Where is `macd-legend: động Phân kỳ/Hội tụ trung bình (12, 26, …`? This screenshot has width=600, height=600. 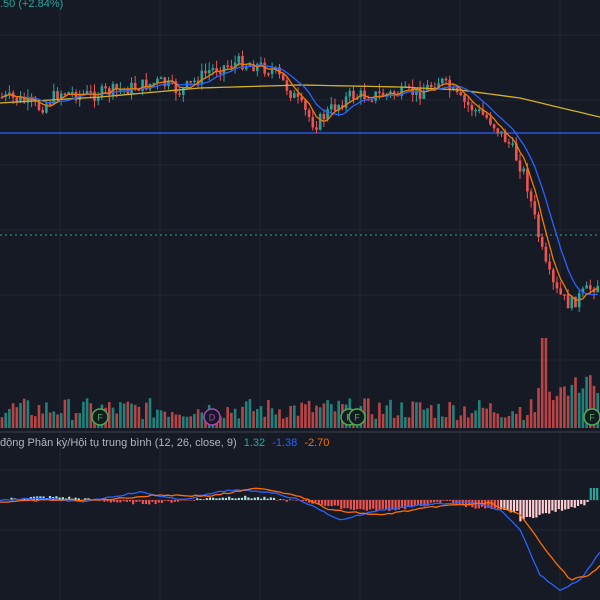
macd-legend: động Phân kỳ/Hội tụ trung bình (12, 26, … is located at coordinates (164, 443).